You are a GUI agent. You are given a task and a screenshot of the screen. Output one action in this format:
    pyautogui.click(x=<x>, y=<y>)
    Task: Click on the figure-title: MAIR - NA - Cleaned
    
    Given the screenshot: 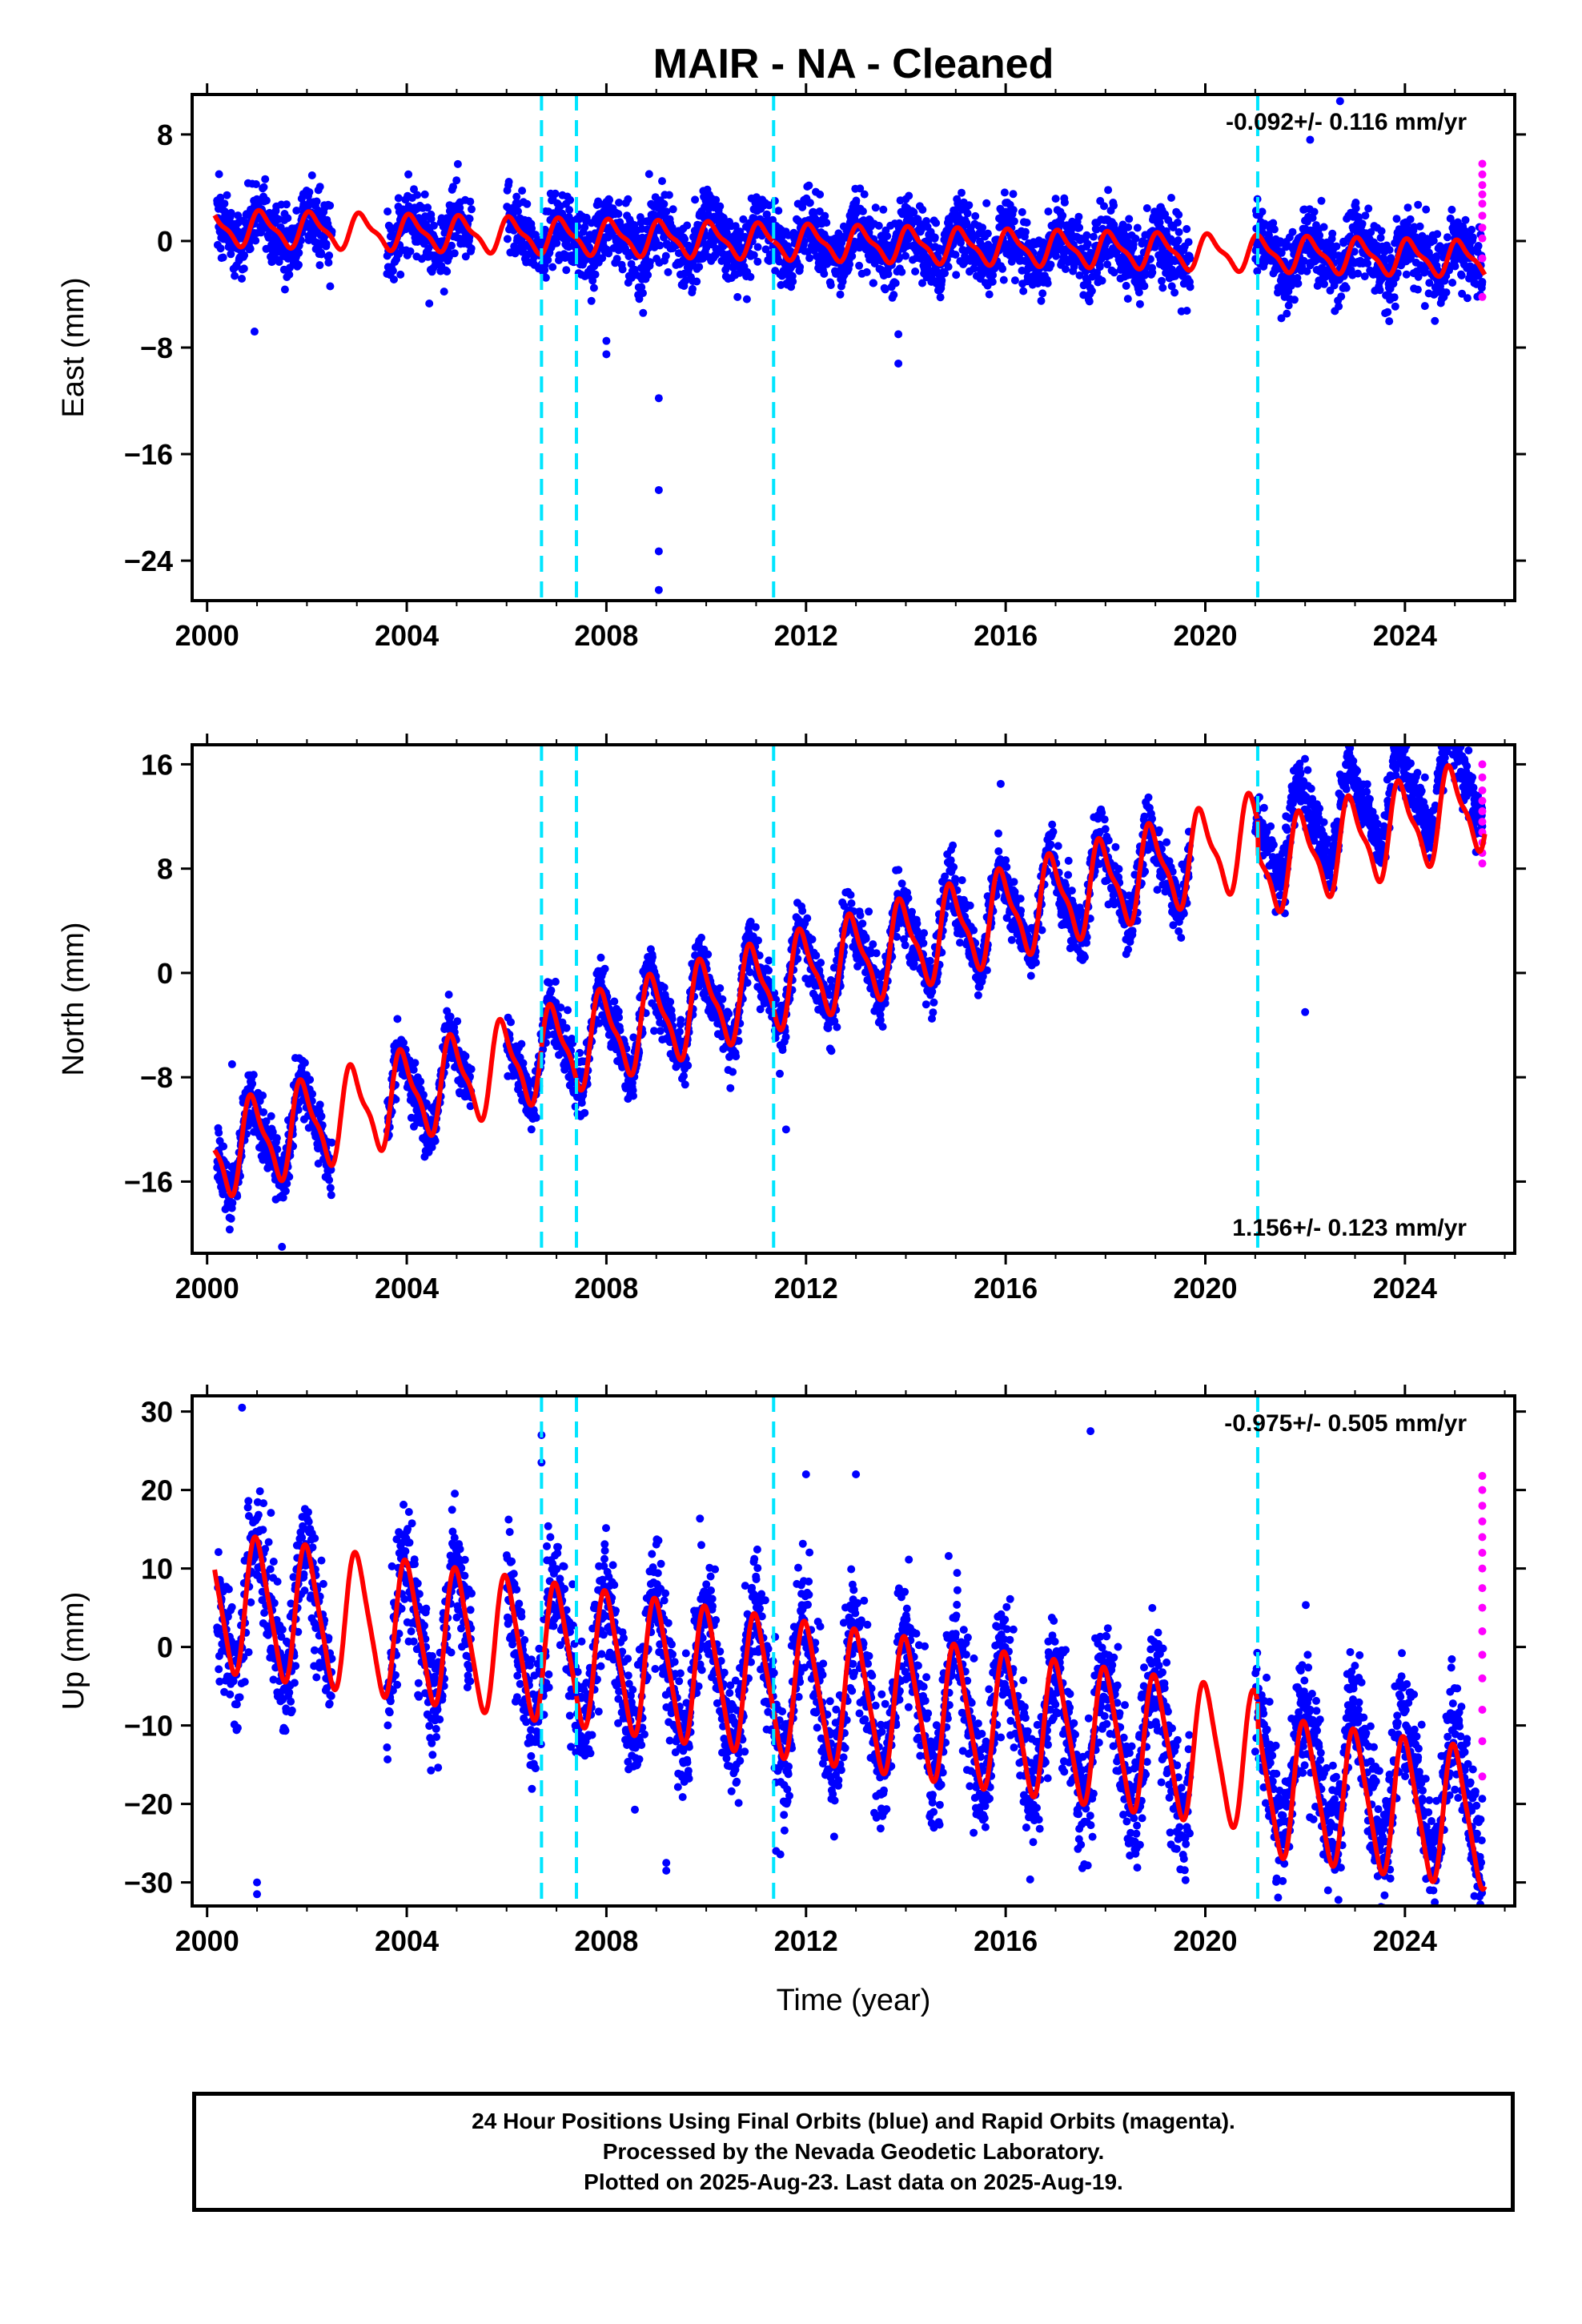 What is the action you would take?
    pyautogui.click(x=853, y=64)
    